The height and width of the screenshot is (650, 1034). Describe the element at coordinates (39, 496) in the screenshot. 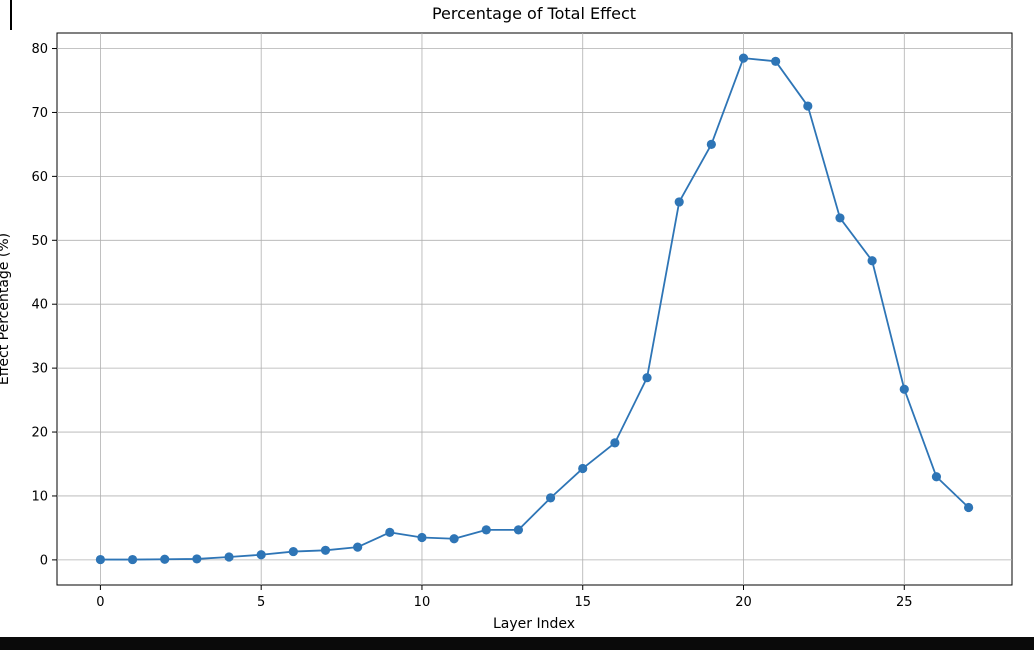

I see `y-tick-label: 10` at that location.